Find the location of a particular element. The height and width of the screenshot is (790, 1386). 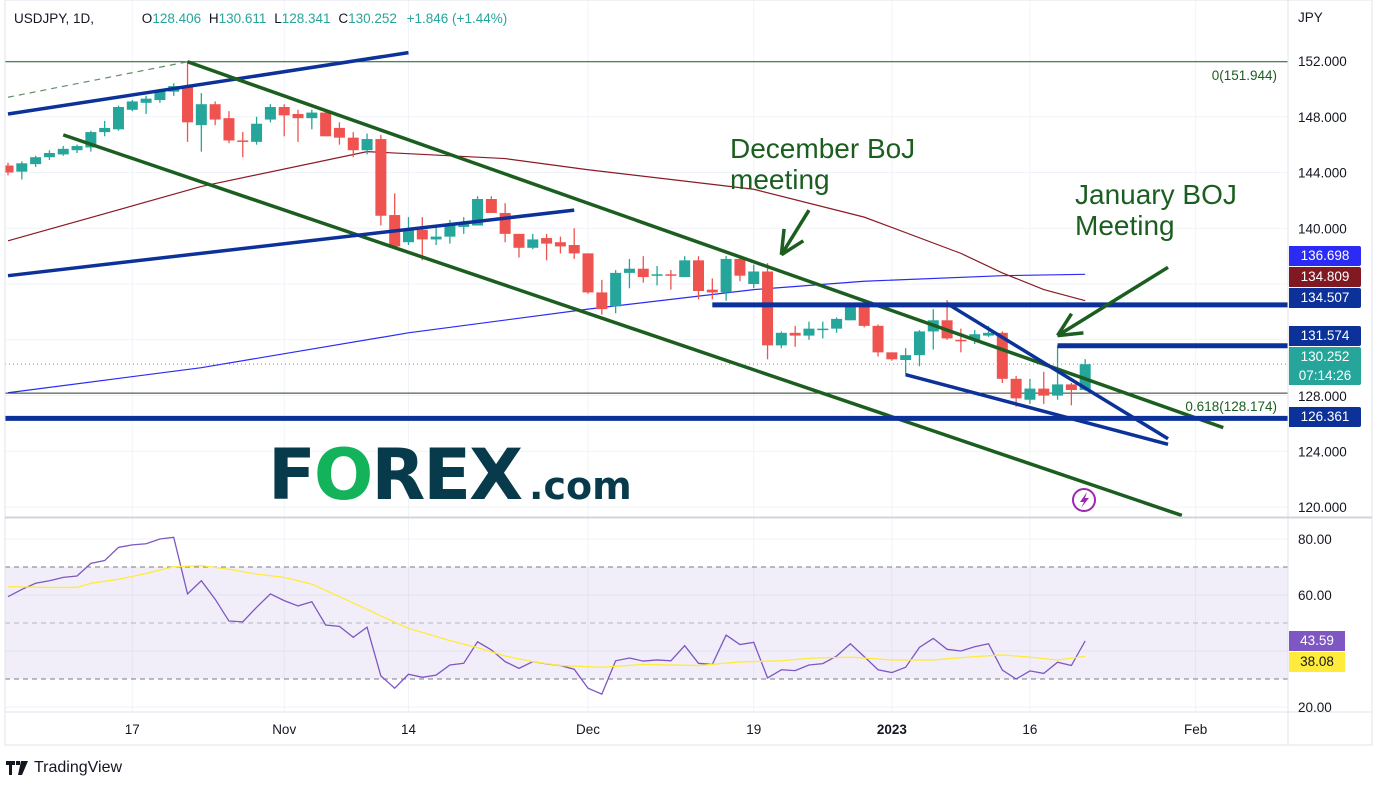

january-boj-annotation: January BOJ Meeting is located at coordinates (1156, 210).